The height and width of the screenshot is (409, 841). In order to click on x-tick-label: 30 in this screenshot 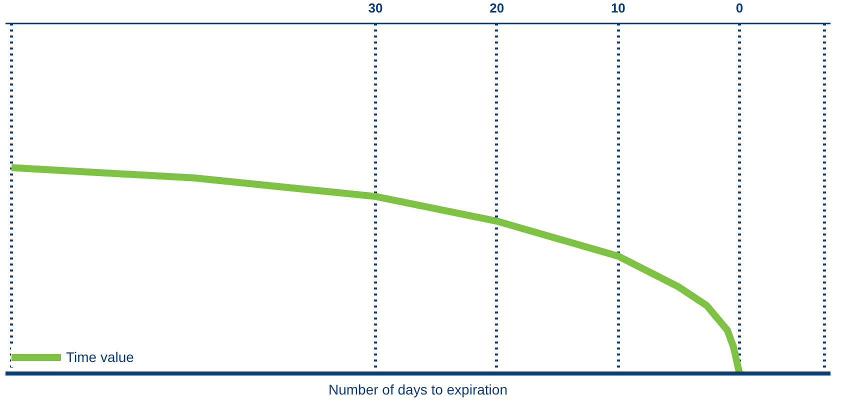, I will do `click(375, 8)`.